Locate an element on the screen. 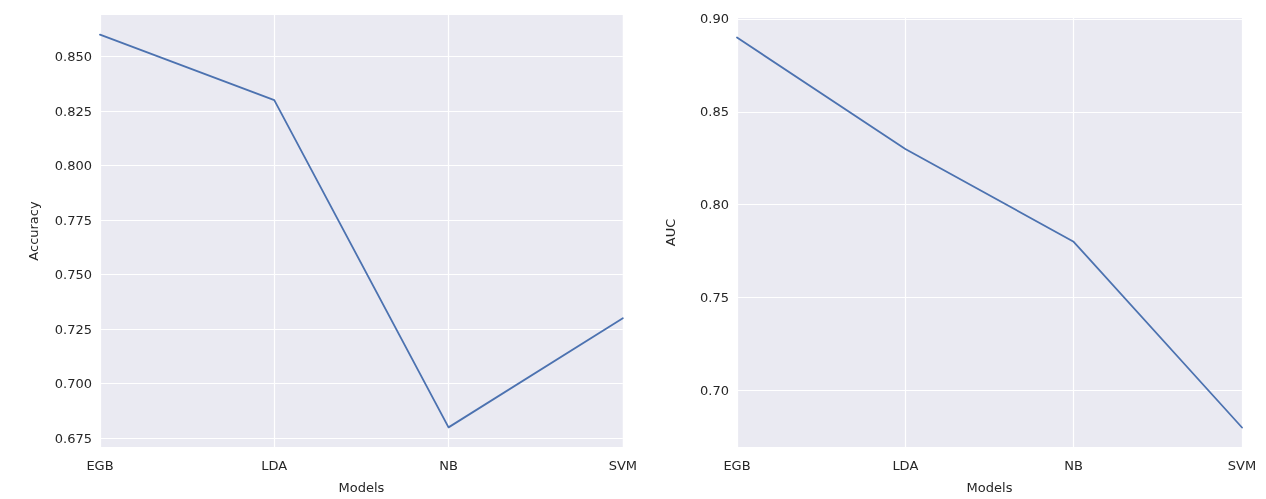  y-tick-label: 0.80 is located at coordinates (714, 205).